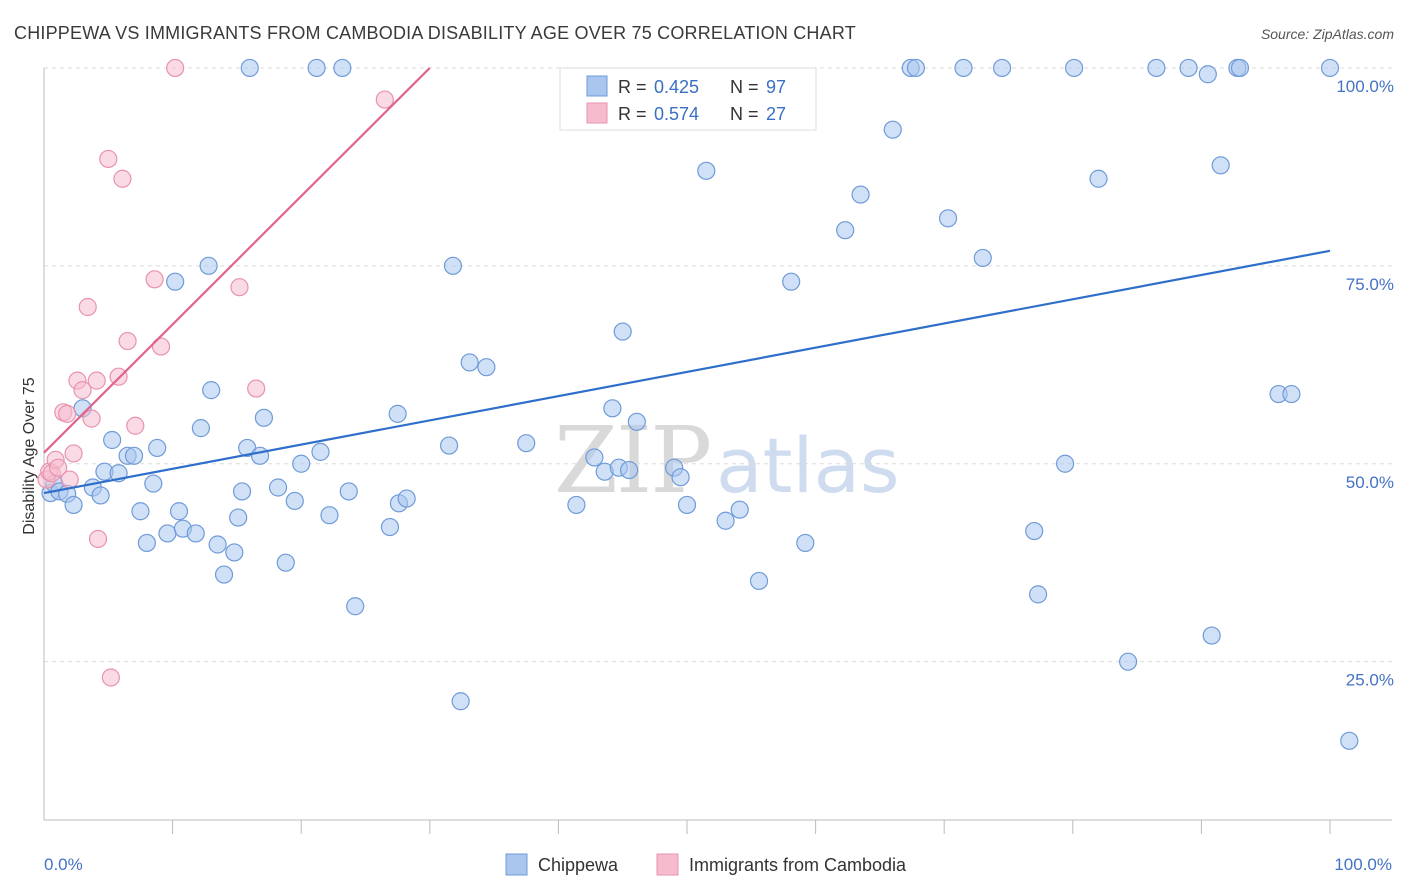 The height and width of the screenshot is (892, 1406). Describe the element at coordinates (1370, 284) in the screenshot. I see `y-tick-label: 75.0%` at that location.